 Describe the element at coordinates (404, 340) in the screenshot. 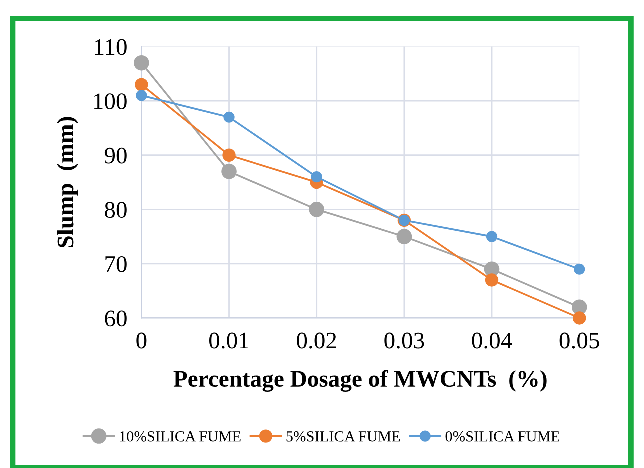

I see `x-tick-label: 0.03` at that location.